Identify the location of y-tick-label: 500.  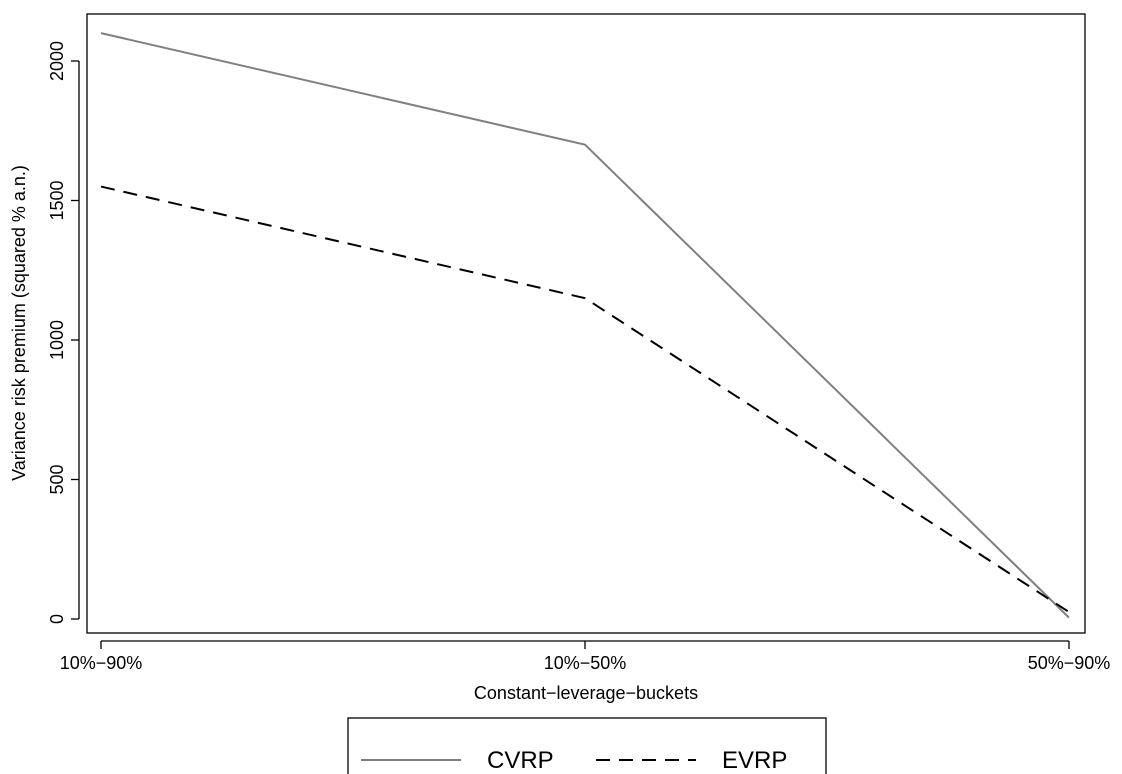
(57, 479).